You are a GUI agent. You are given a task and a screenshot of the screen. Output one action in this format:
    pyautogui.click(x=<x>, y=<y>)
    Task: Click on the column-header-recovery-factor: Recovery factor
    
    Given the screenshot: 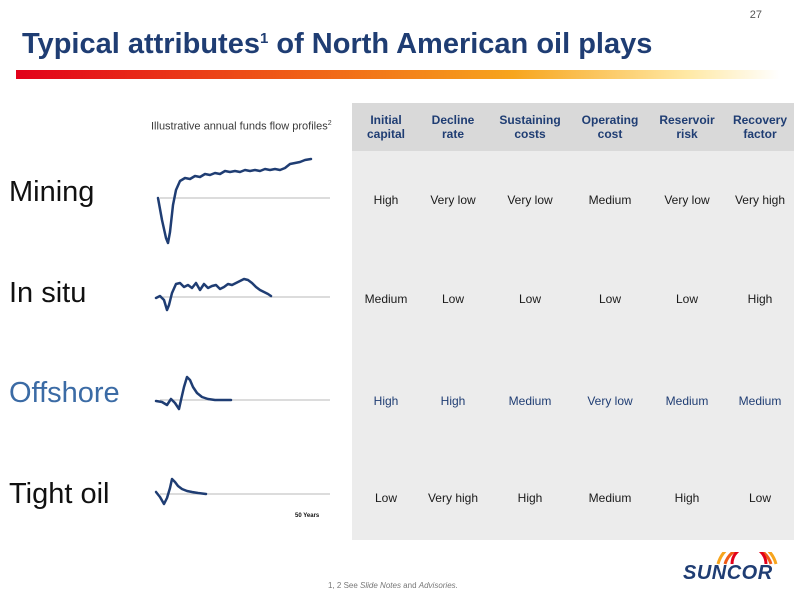 What is the action you would take?
    pyautogui.click(x=760, y=127)
    